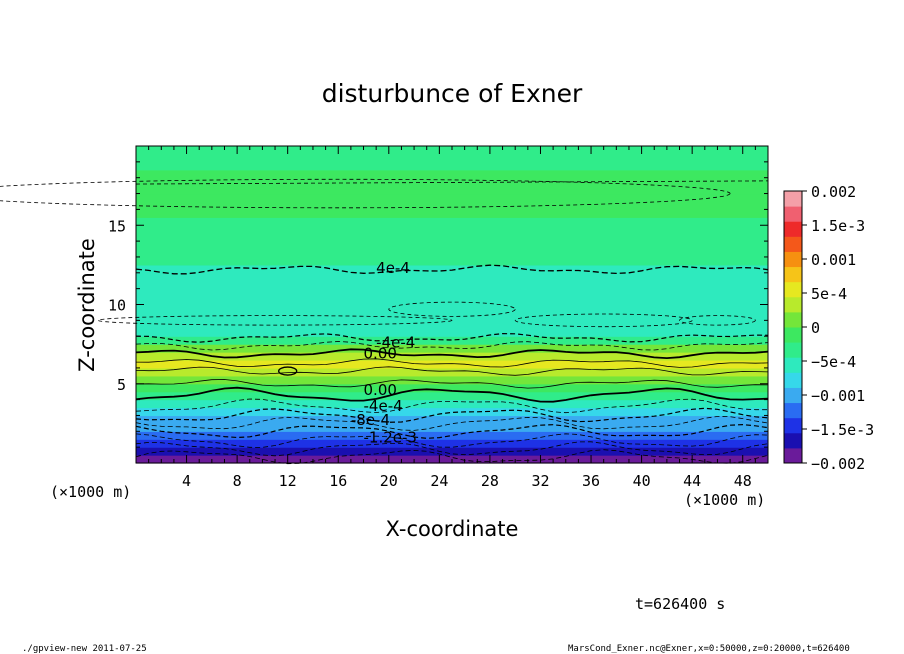  Describe the element at coordinates (833, 362) in the screenshot. I see `colorbar-tick-label: −5e-4` at that location.